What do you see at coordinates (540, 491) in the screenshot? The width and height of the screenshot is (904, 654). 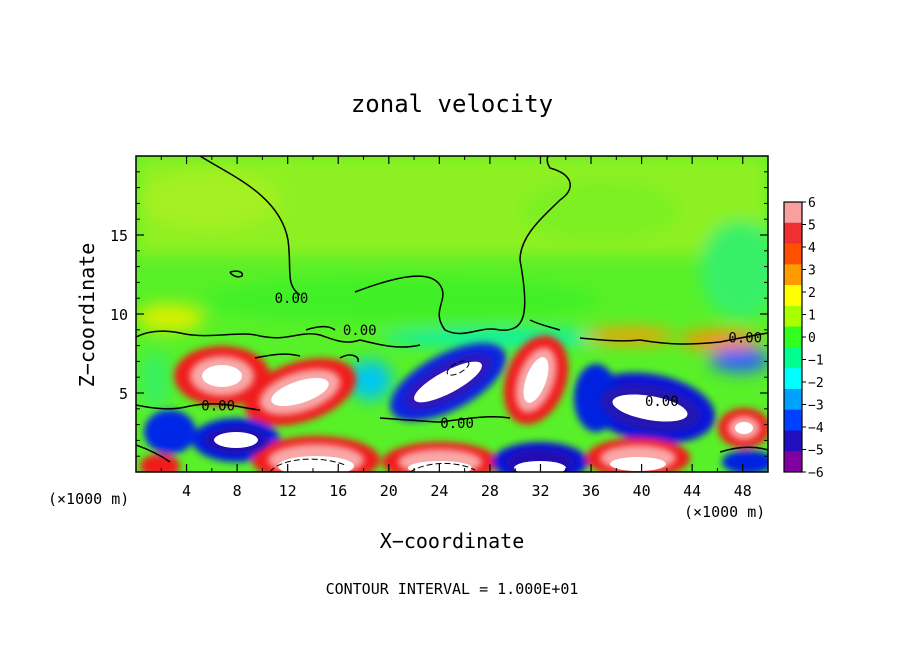 I see `x-tick-label: 32` at bounding box center [540, 491].